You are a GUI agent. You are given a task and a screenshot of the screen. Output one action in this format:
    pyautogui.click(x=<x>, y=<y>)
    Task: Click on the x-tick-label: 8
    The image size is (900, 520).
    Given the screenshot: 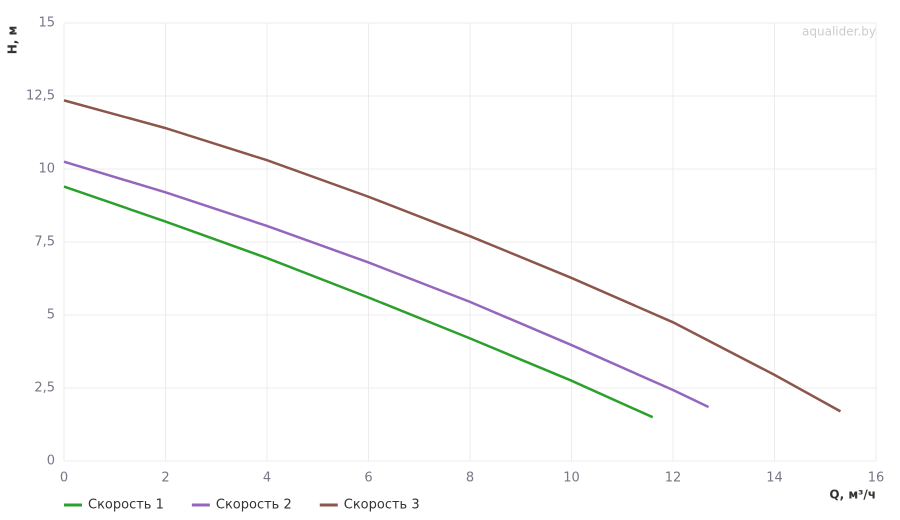 What is the action you would take?
    pyautogui.click(x=470, y=478)
    